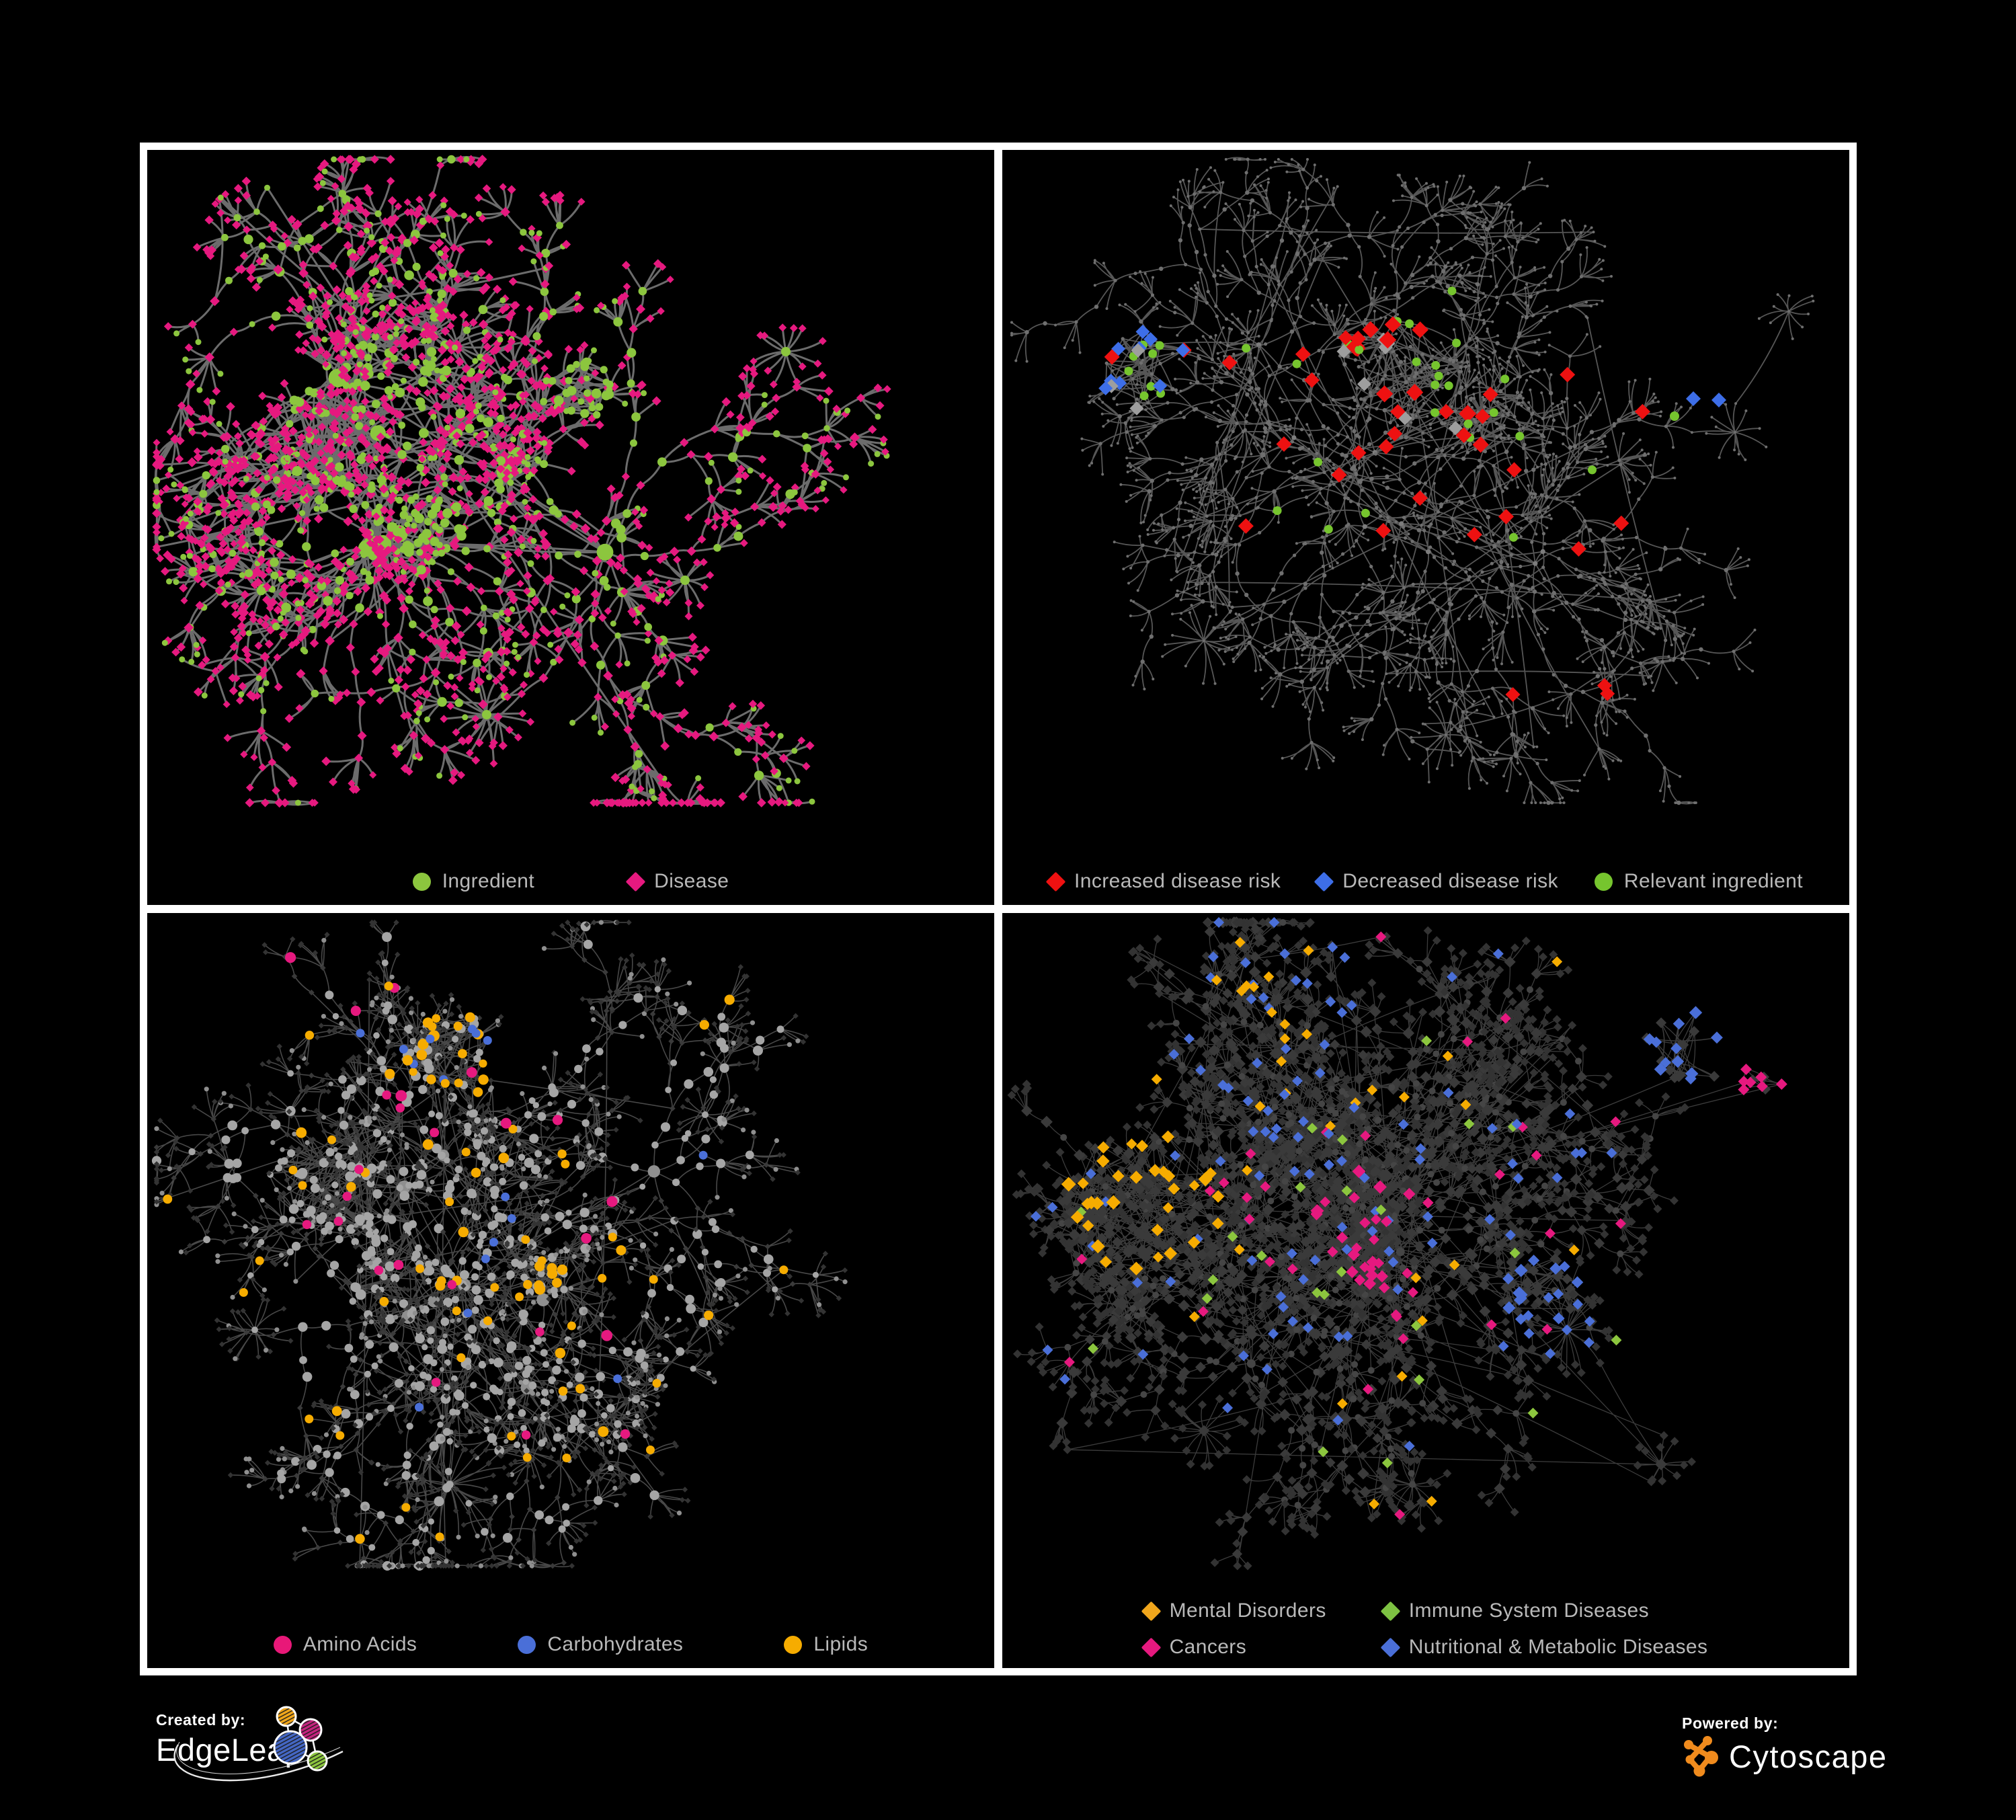 This screenshot has height=1820, width=2016. What do you see at coordinates (1390, 1647) in the screenshot?
I see `nutritional-metabolic-diamond-icon` at bounding box center [1390, 1647].